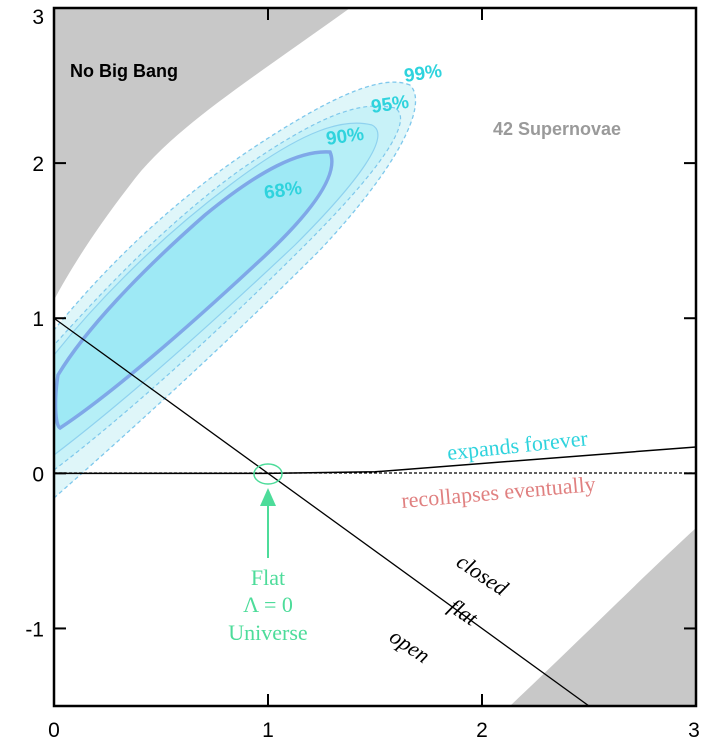  I want to click on supernovae-label: 42 Supernovae, so click(557, 129).